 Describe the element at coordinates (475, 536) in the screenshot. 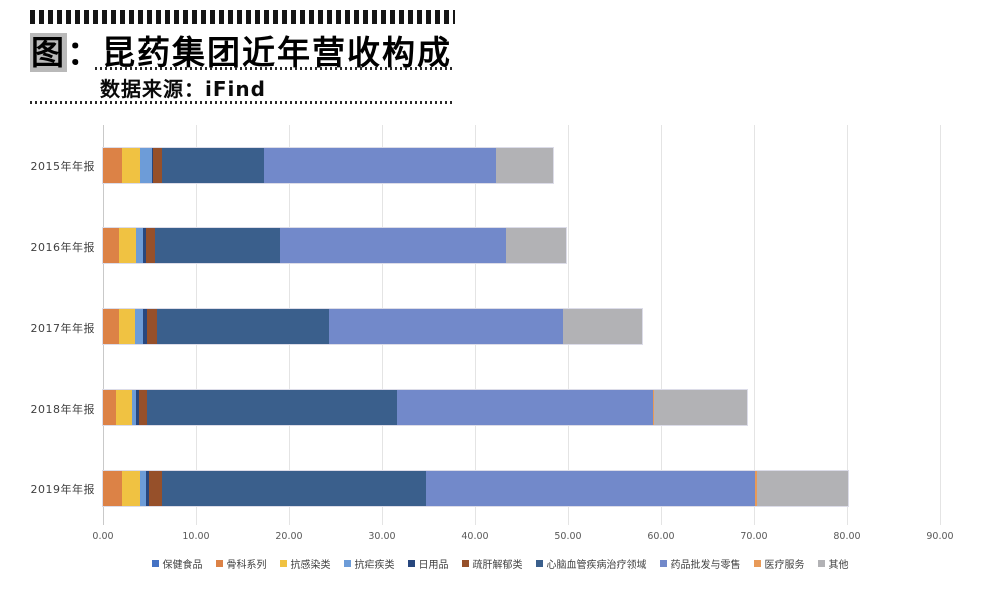

I see `x-tick-label: 40.00` at that location.